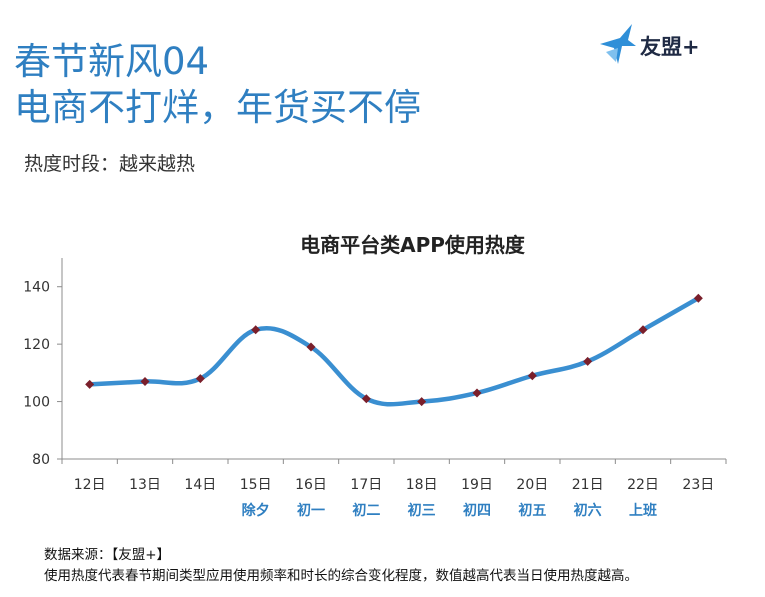  I want to click on x-sublabel: 上班, so click(643, 510).